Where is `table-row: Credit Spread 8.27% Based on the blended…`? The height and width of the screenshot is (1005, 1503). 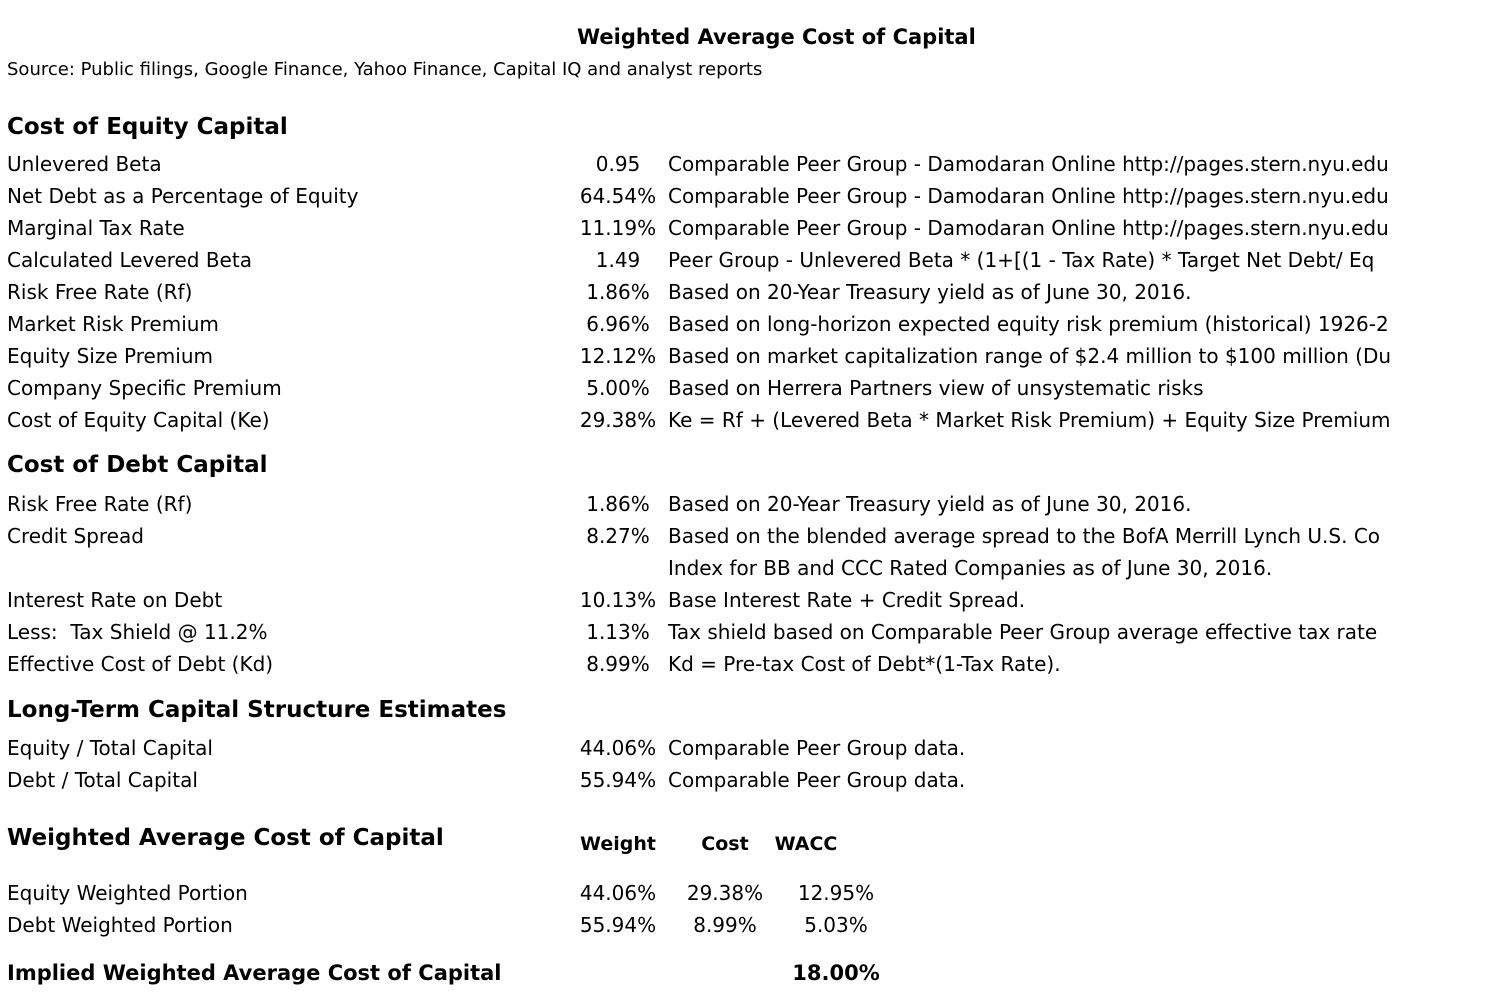 table-row: Credit Spread 8.27% Based on the blended… is located at coordinates (751, 552).